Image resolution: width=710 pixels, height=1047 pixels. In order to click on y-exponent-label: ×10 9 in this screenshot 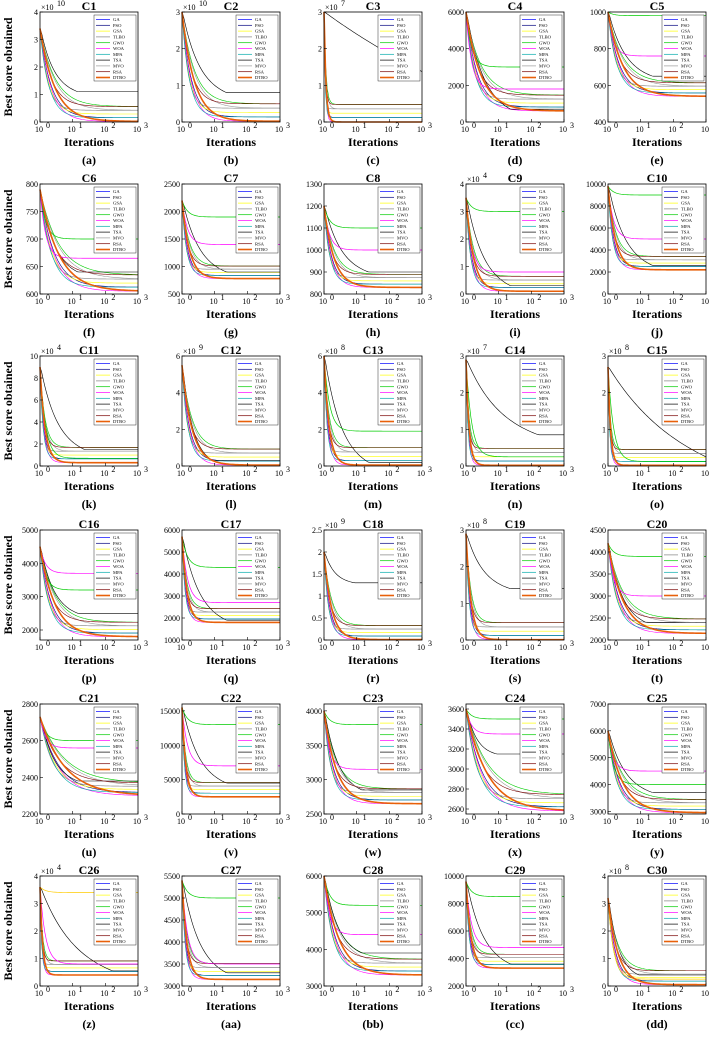, I will do `click(193, 349)`.